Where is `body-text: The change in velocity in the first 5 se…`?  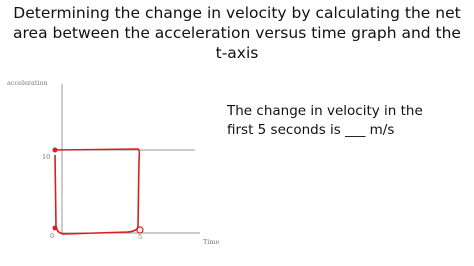 body-text: The change in velocity in the first 5 se… is located at coordinates (325, 120).